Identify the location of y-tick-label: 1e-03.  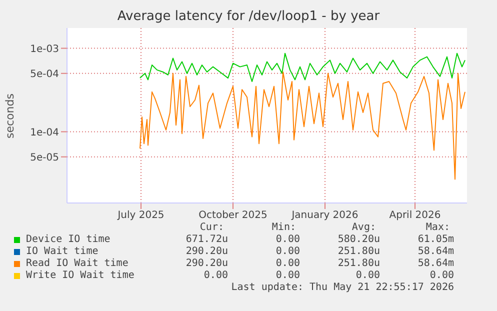
(44, 49).